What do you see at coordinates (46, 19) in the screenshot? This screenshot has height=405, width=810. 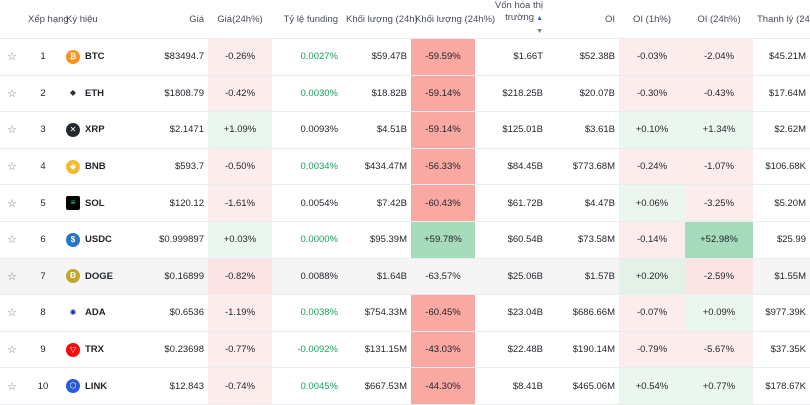 I see `rank-column-header: Xếp hạng` at bounding box center [46, 19].